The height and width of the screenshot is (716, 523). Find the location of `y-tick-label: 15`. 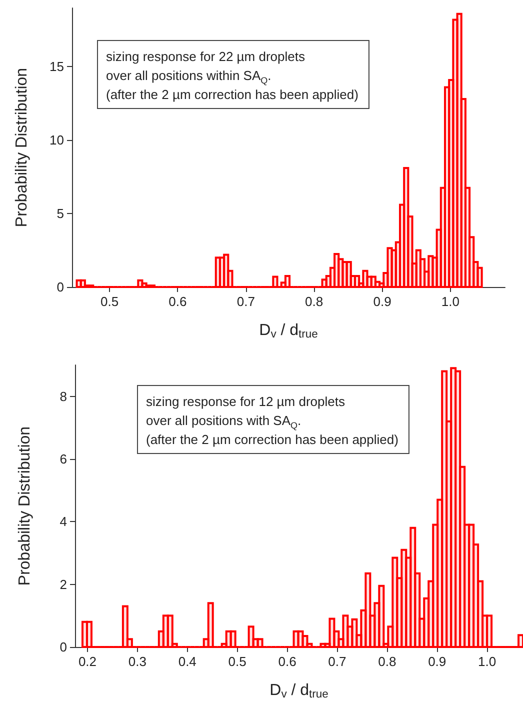

y-tick-label: 15 is located at coordinates (57, 66).